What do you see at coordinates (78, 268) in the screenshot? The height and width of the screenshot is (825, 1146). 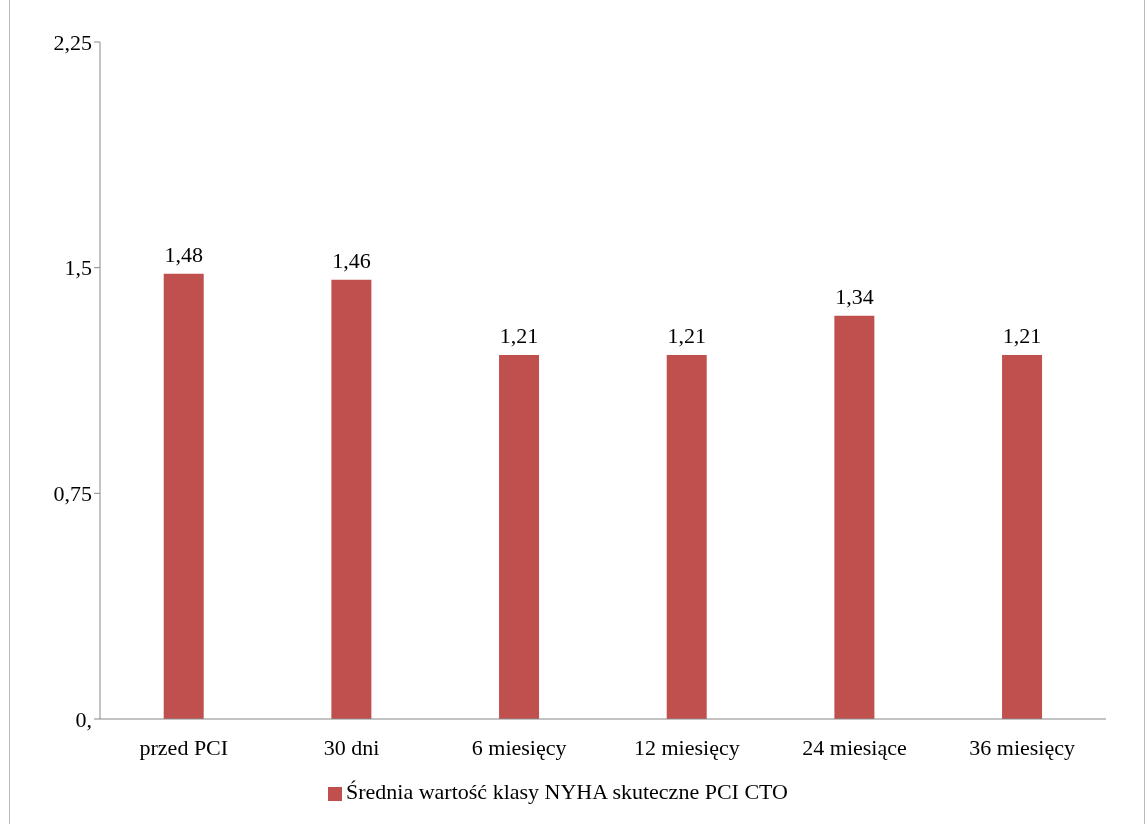 I see `y-tick-label: 1,5` at bounding box center [78, 268].